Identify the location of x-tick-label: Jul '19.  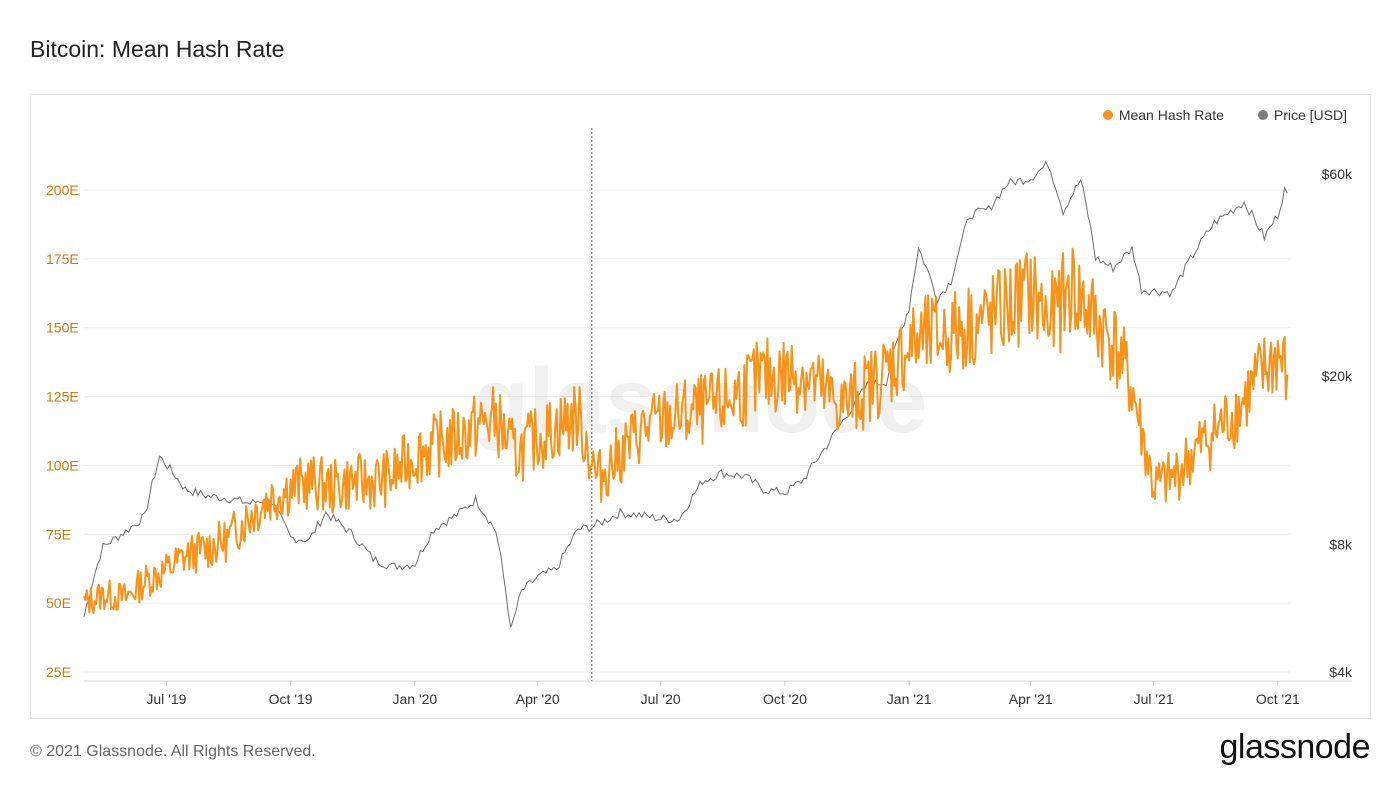
(166, 699).